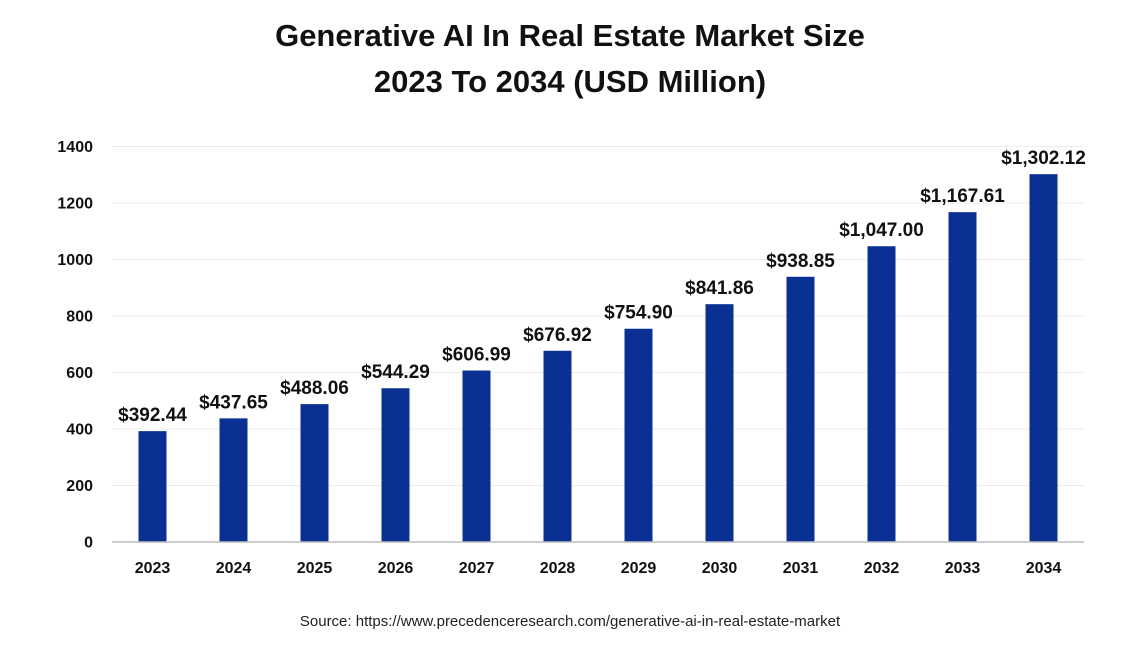 Image resolution: width=1140 pixels, height=648 pixels. What do you see at coordinates (233, 480) in the screenshot?
I see `bar-2024` at bounding box center [233, 480].